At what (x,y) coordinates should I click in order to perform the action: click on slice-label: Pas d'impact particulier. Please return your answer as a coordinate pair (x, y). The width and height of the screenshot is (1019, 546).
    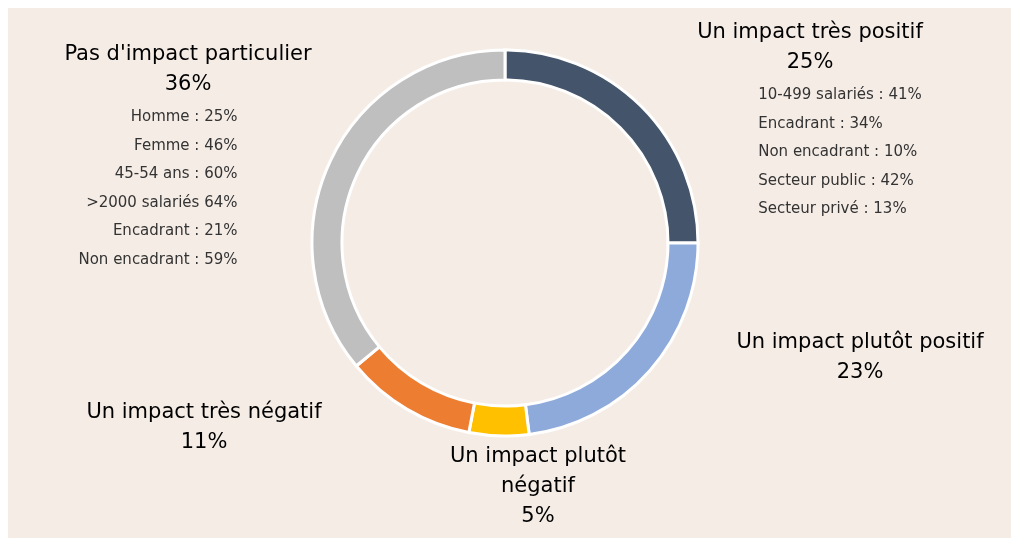
    Looking at the image, I should click on (188, 53).